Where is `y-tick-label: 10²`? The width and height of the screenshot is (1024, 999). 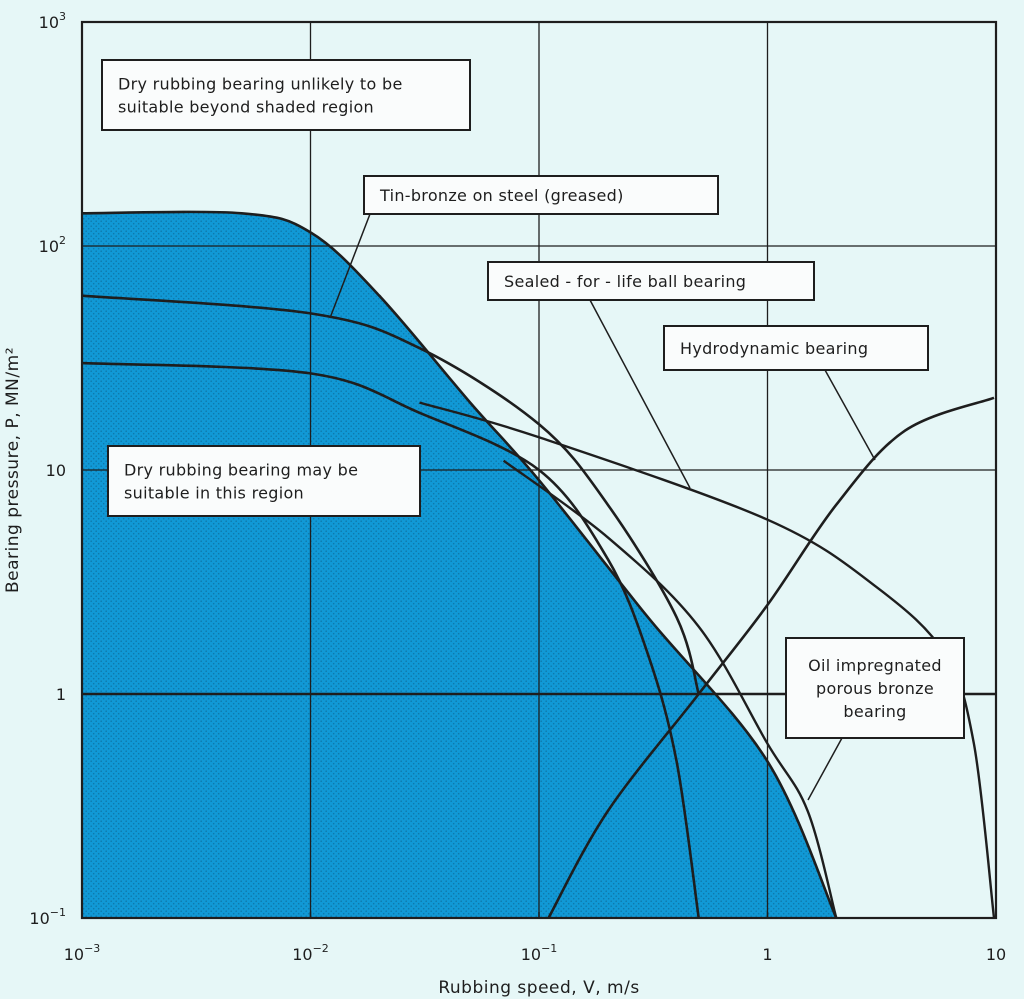 y-tick-label: 10² is located at coordinates (52, 245).